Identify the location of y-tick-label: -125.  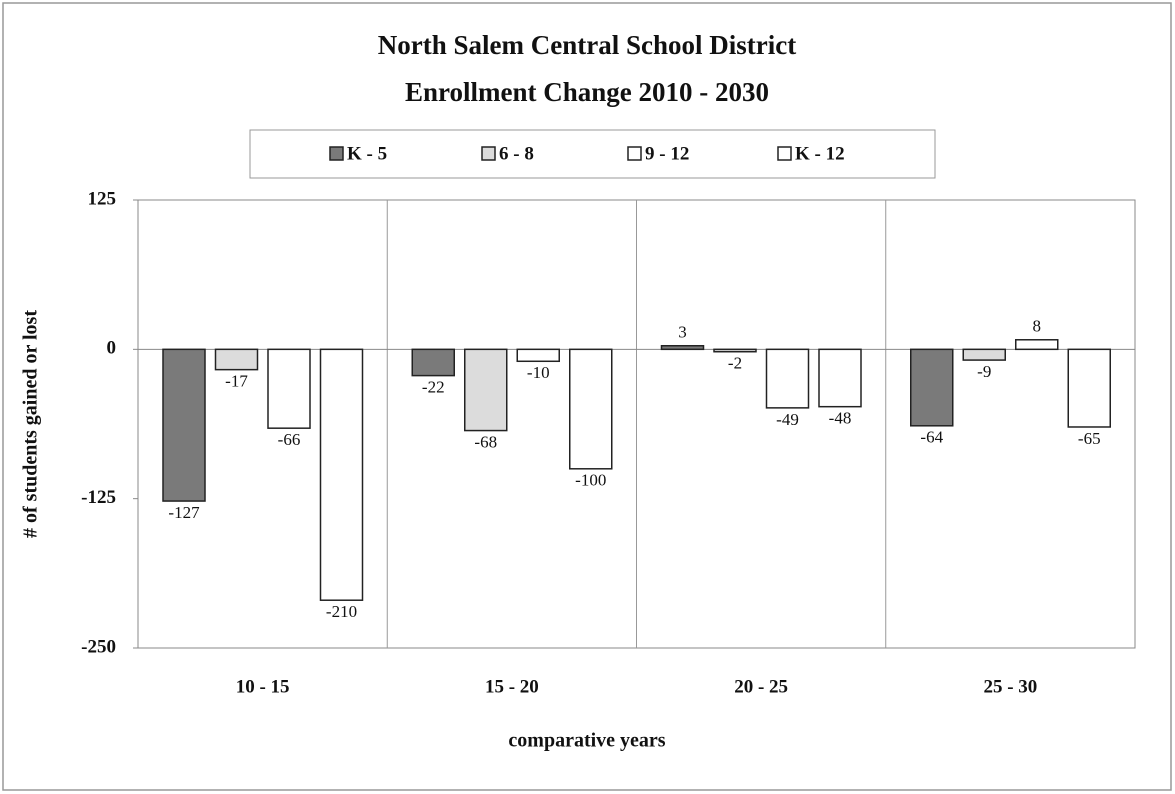
(98, 497).